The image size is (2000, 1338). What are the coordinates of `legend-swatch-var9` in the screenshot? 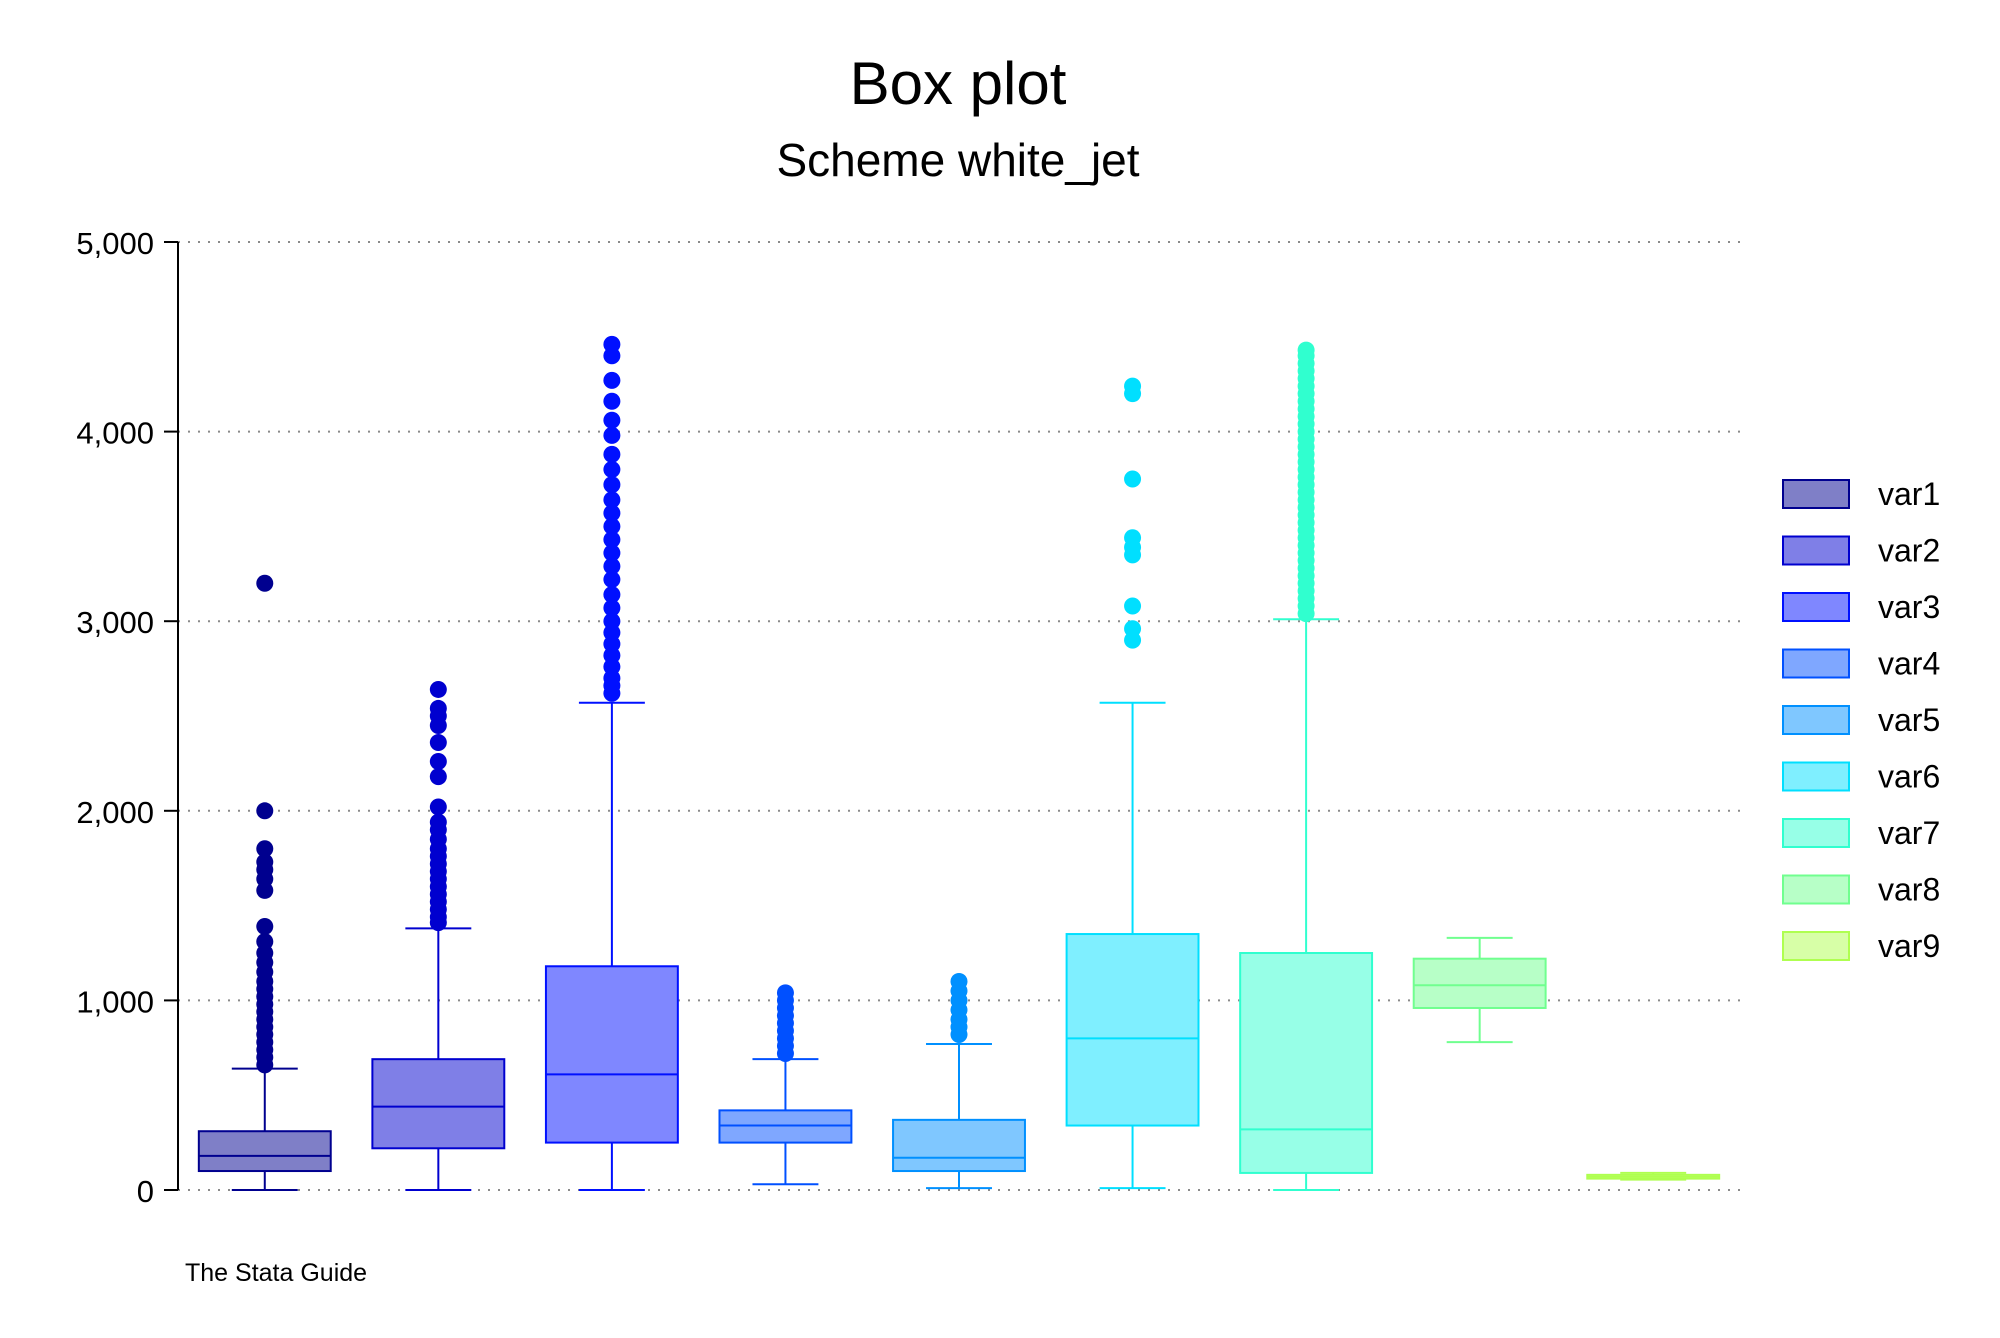 It's located at (1816, 946).